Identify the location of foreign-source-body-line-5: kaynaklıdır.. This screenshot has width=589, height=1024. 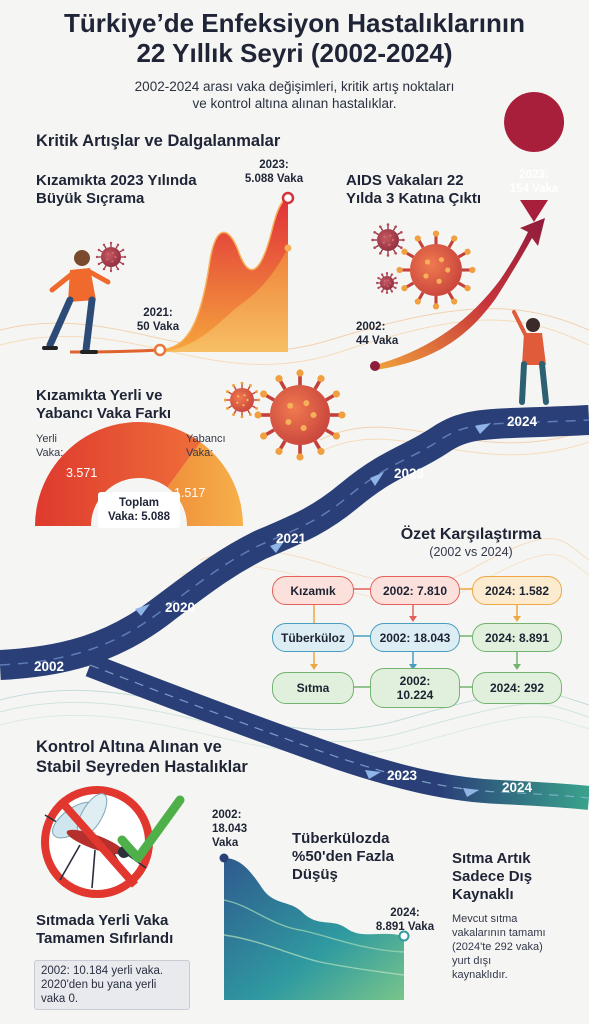
(480, 975).